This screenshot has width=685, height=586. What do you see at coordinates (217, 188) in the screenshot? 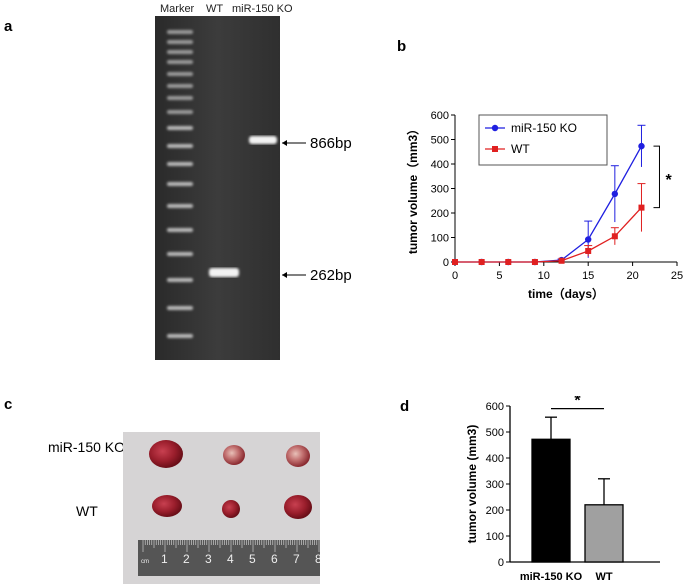
I see `gel-image` at bounding box center [217, 188].